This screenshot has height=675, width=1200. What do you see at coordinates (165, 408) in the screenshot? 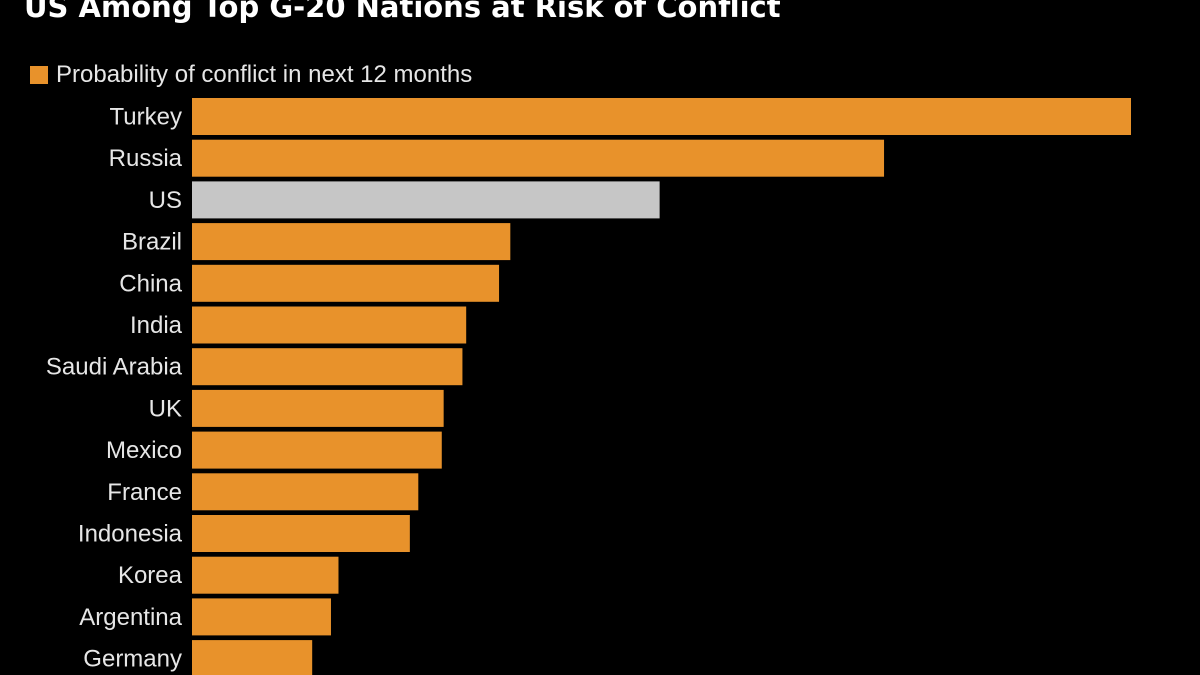
I see `category-label-uk: UK` at bounding box center [165, 408].